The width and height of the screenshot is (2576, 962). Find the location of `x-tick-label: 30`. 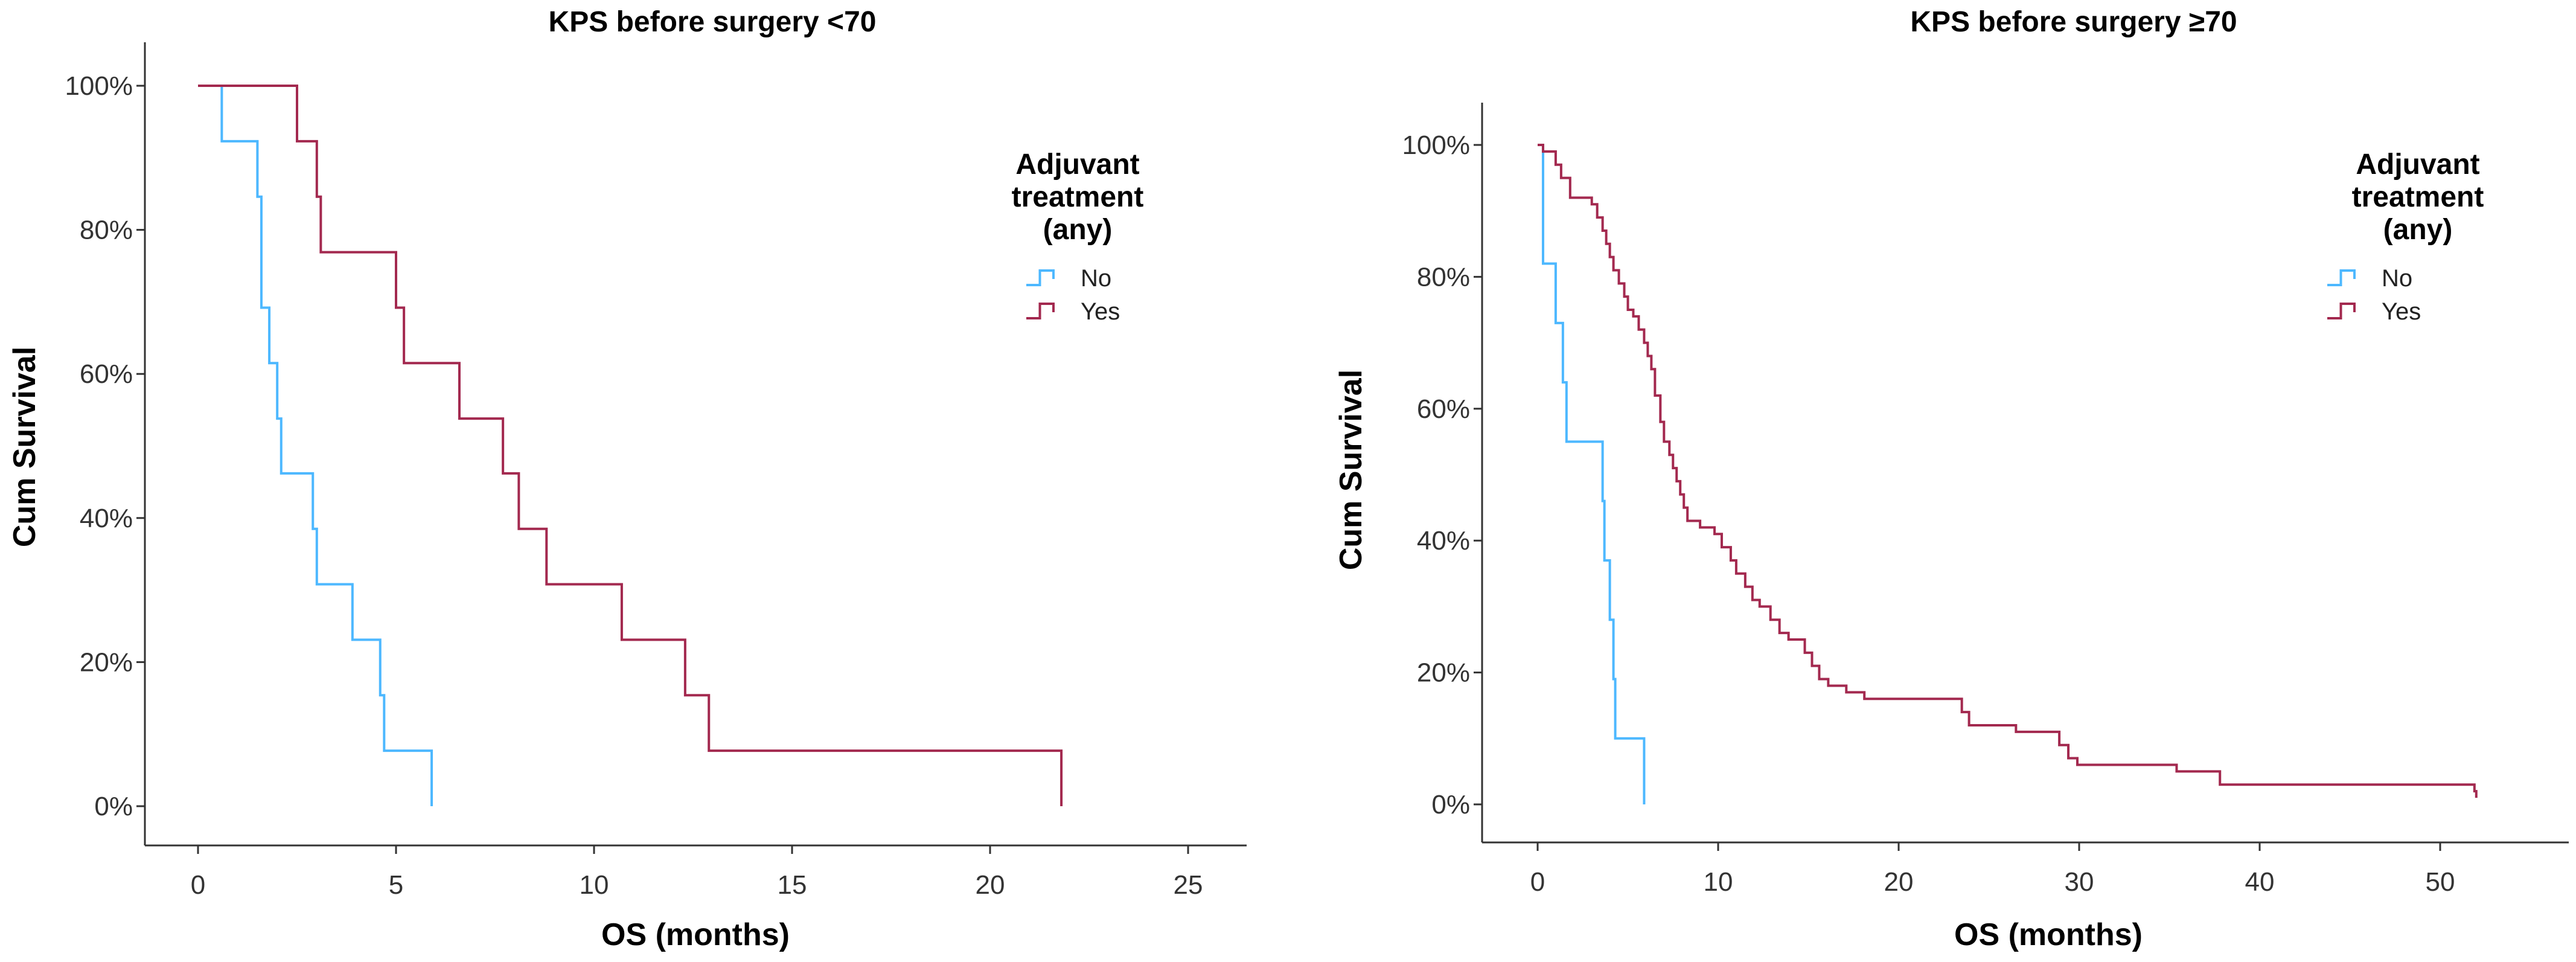

x-tick-label: 30 is located at coordinates (2080, 882).